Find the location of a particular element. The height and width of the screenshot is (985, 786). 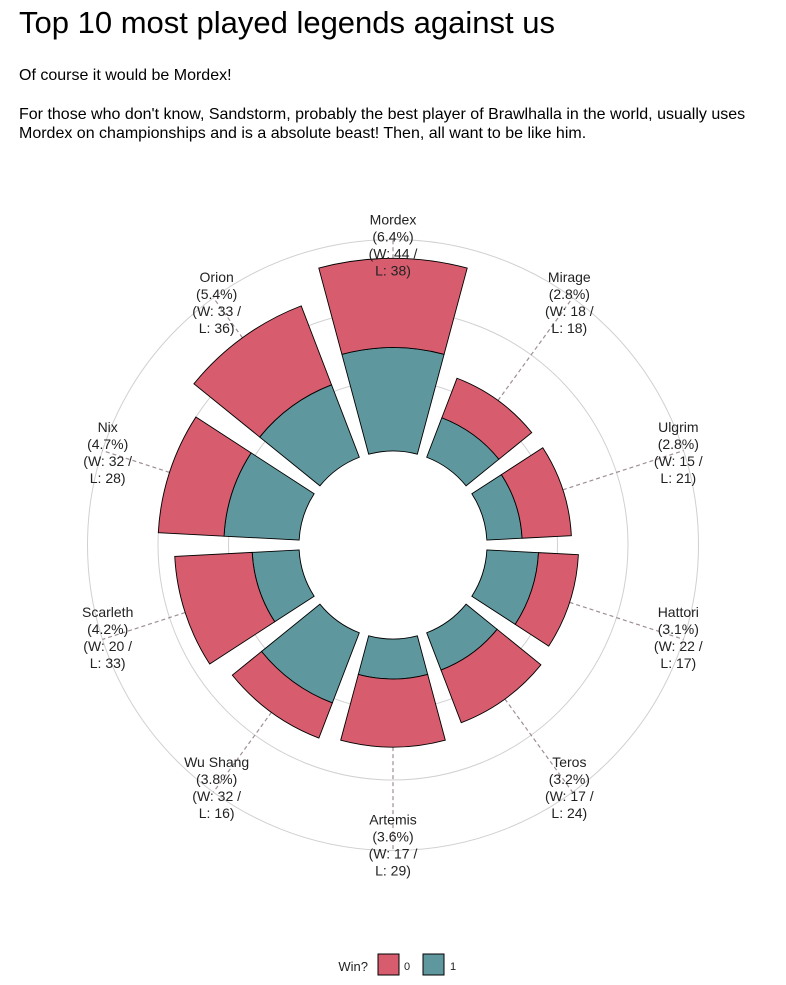

legend-swatch-win is located at coordinates (433, 964).